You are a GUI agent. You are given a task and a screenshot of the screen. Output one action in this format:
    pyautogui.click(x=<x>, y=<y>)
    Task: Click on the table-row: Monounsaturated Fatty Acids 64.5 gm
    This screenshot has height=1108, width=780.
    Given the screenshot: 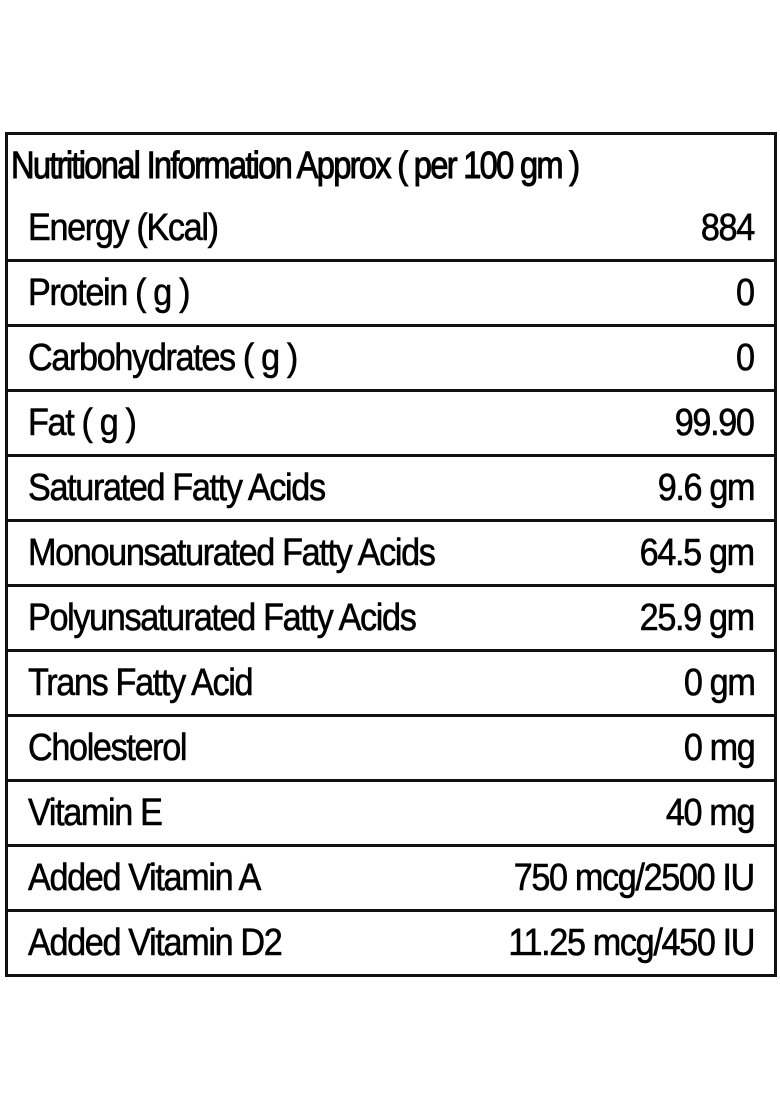 What is the action you would take?
    pyautogui.click(x=391, y=551)
    